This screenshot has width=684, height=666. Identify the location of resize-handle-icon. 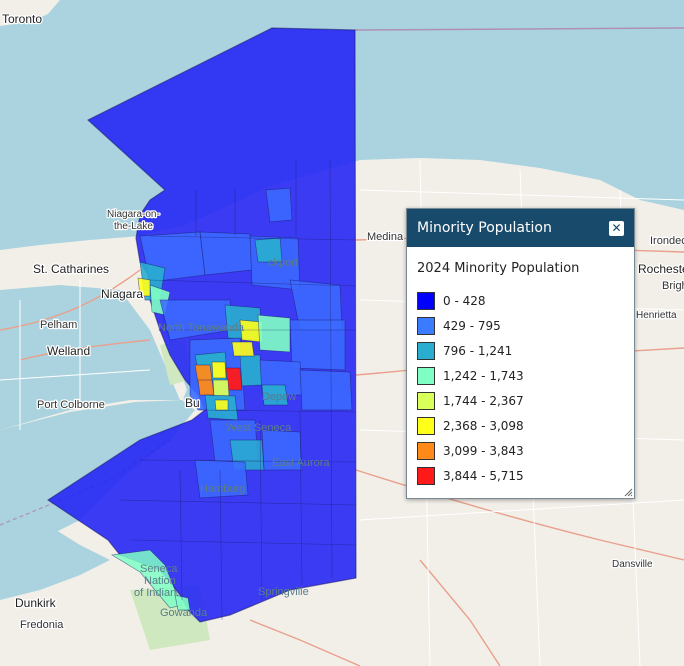
(628, 492).